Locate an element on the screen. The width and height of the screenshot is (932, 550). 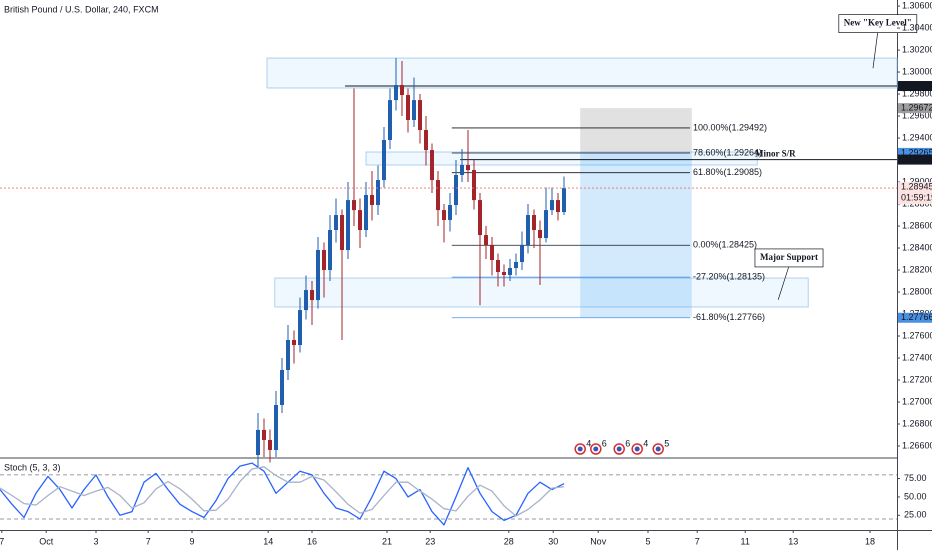
price-tag-label: 1.29265 is located at coordinates (916, 152).